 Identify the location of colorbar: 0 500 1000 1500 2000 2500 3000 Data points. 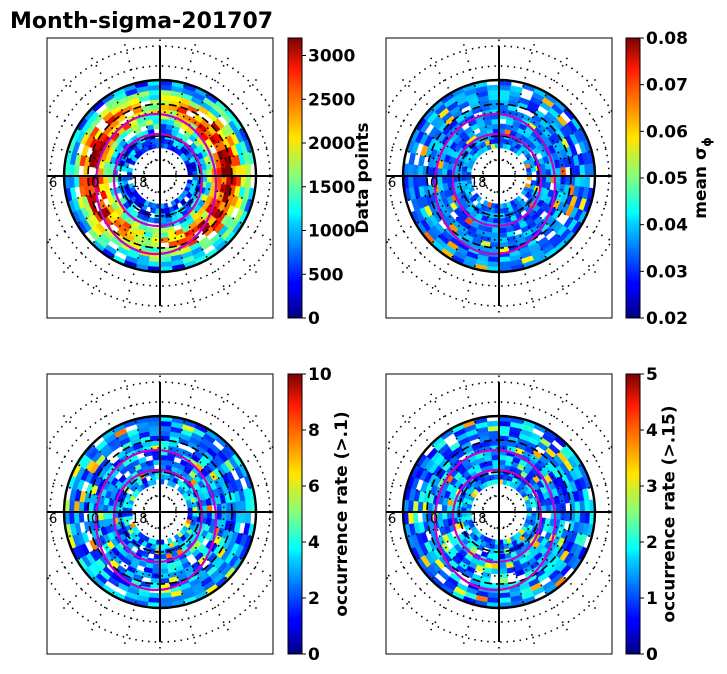
(330, 183).